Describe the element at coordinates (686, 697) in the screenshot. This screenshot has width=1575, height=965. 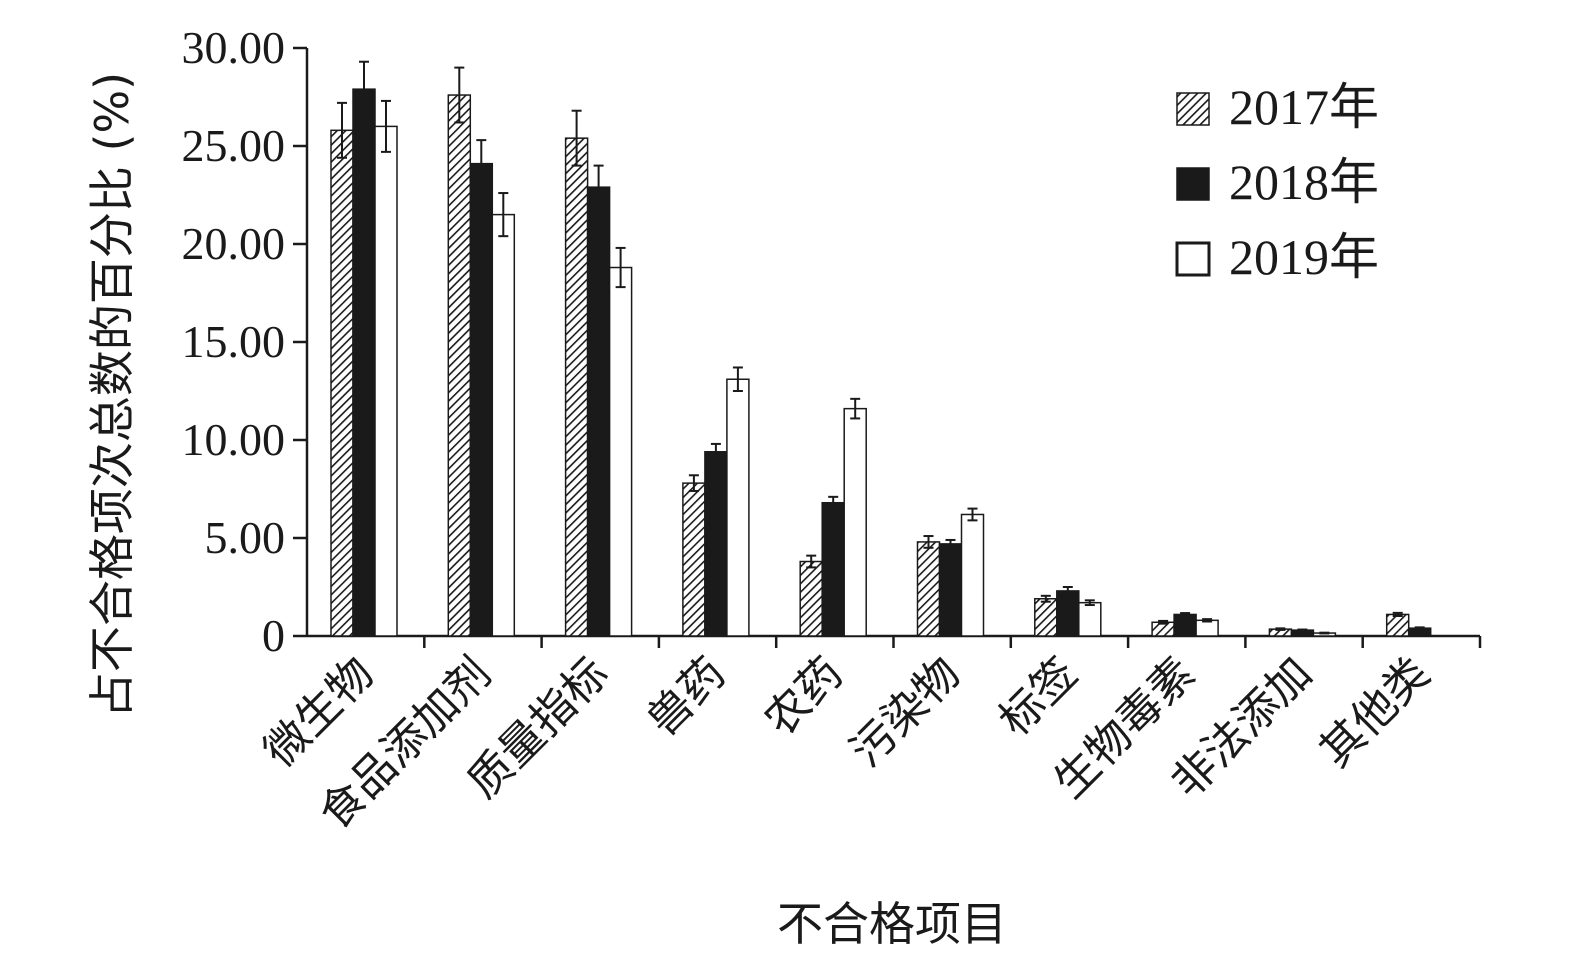
I see `x-category-label: 兽药` at that location.